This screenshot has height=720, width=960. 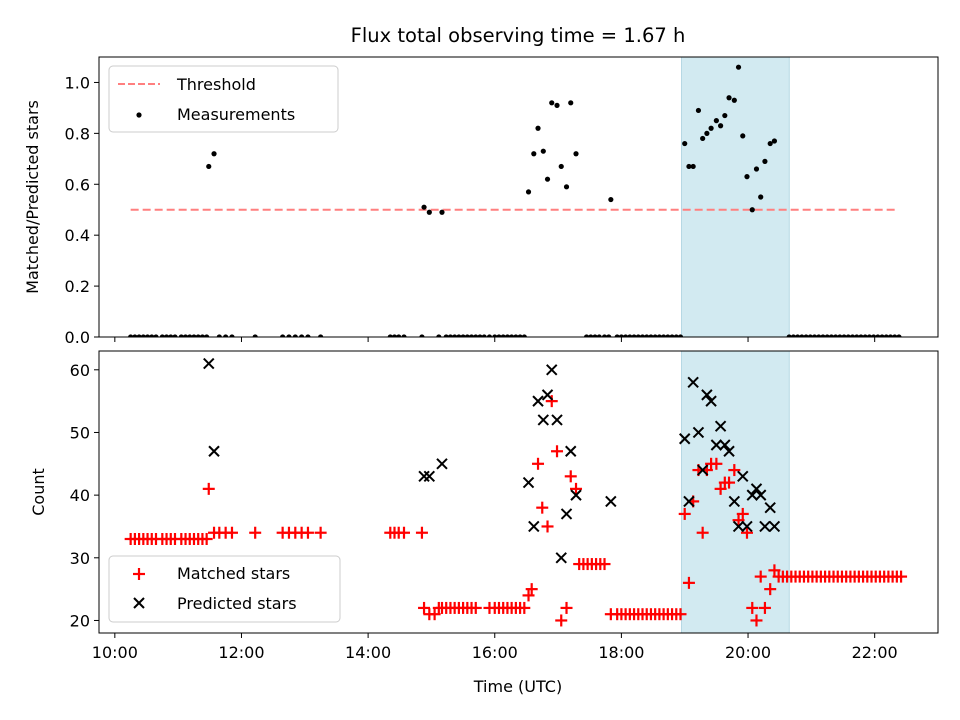 I want to click on legend-matched-label: Matched stars, so click(x=233, y=573).